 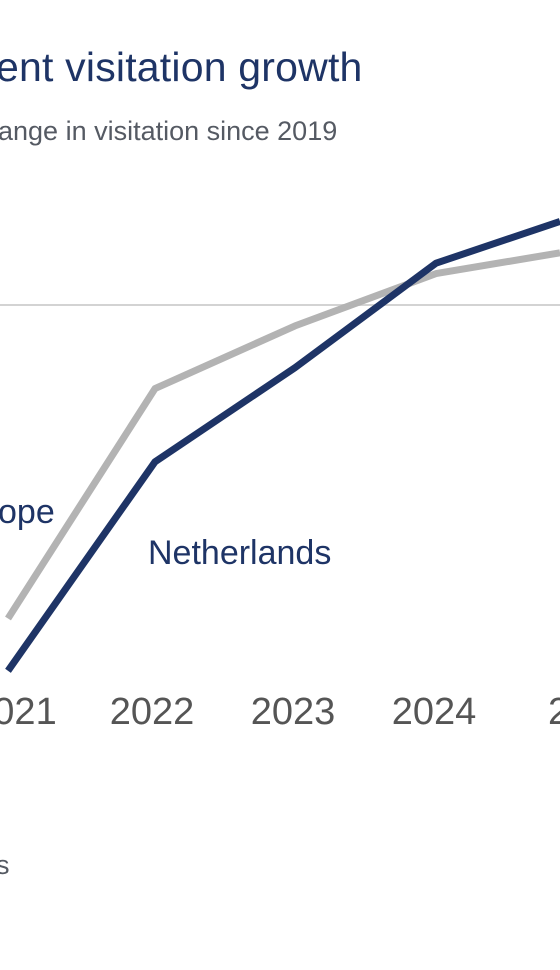 I want to click on x-axis-ticks: 021 2022 2023 2024 20, so click(x=280, y=712).